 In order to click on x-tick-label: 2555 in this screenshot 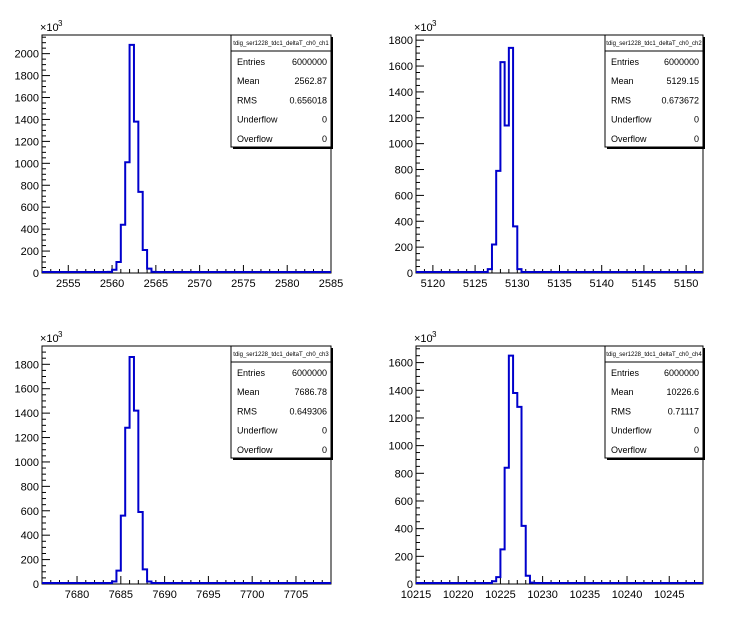, I will do `click(68, 284)`.